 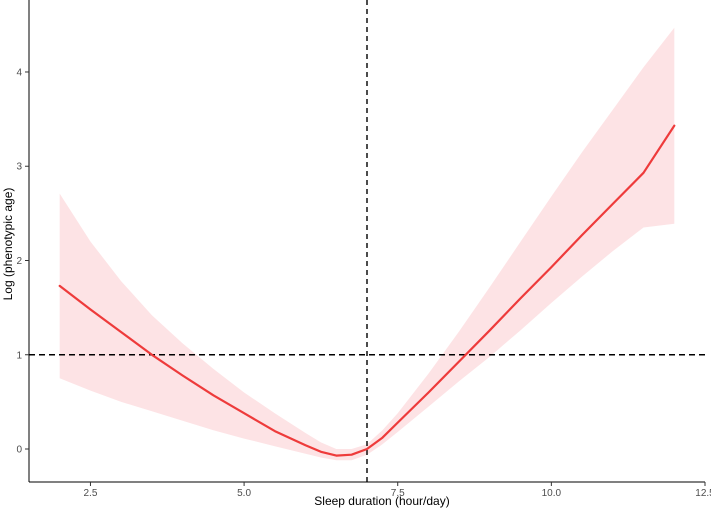 I want to click on x-axis-title: Sleep duration (hour/day), so click(x=381, y=501).